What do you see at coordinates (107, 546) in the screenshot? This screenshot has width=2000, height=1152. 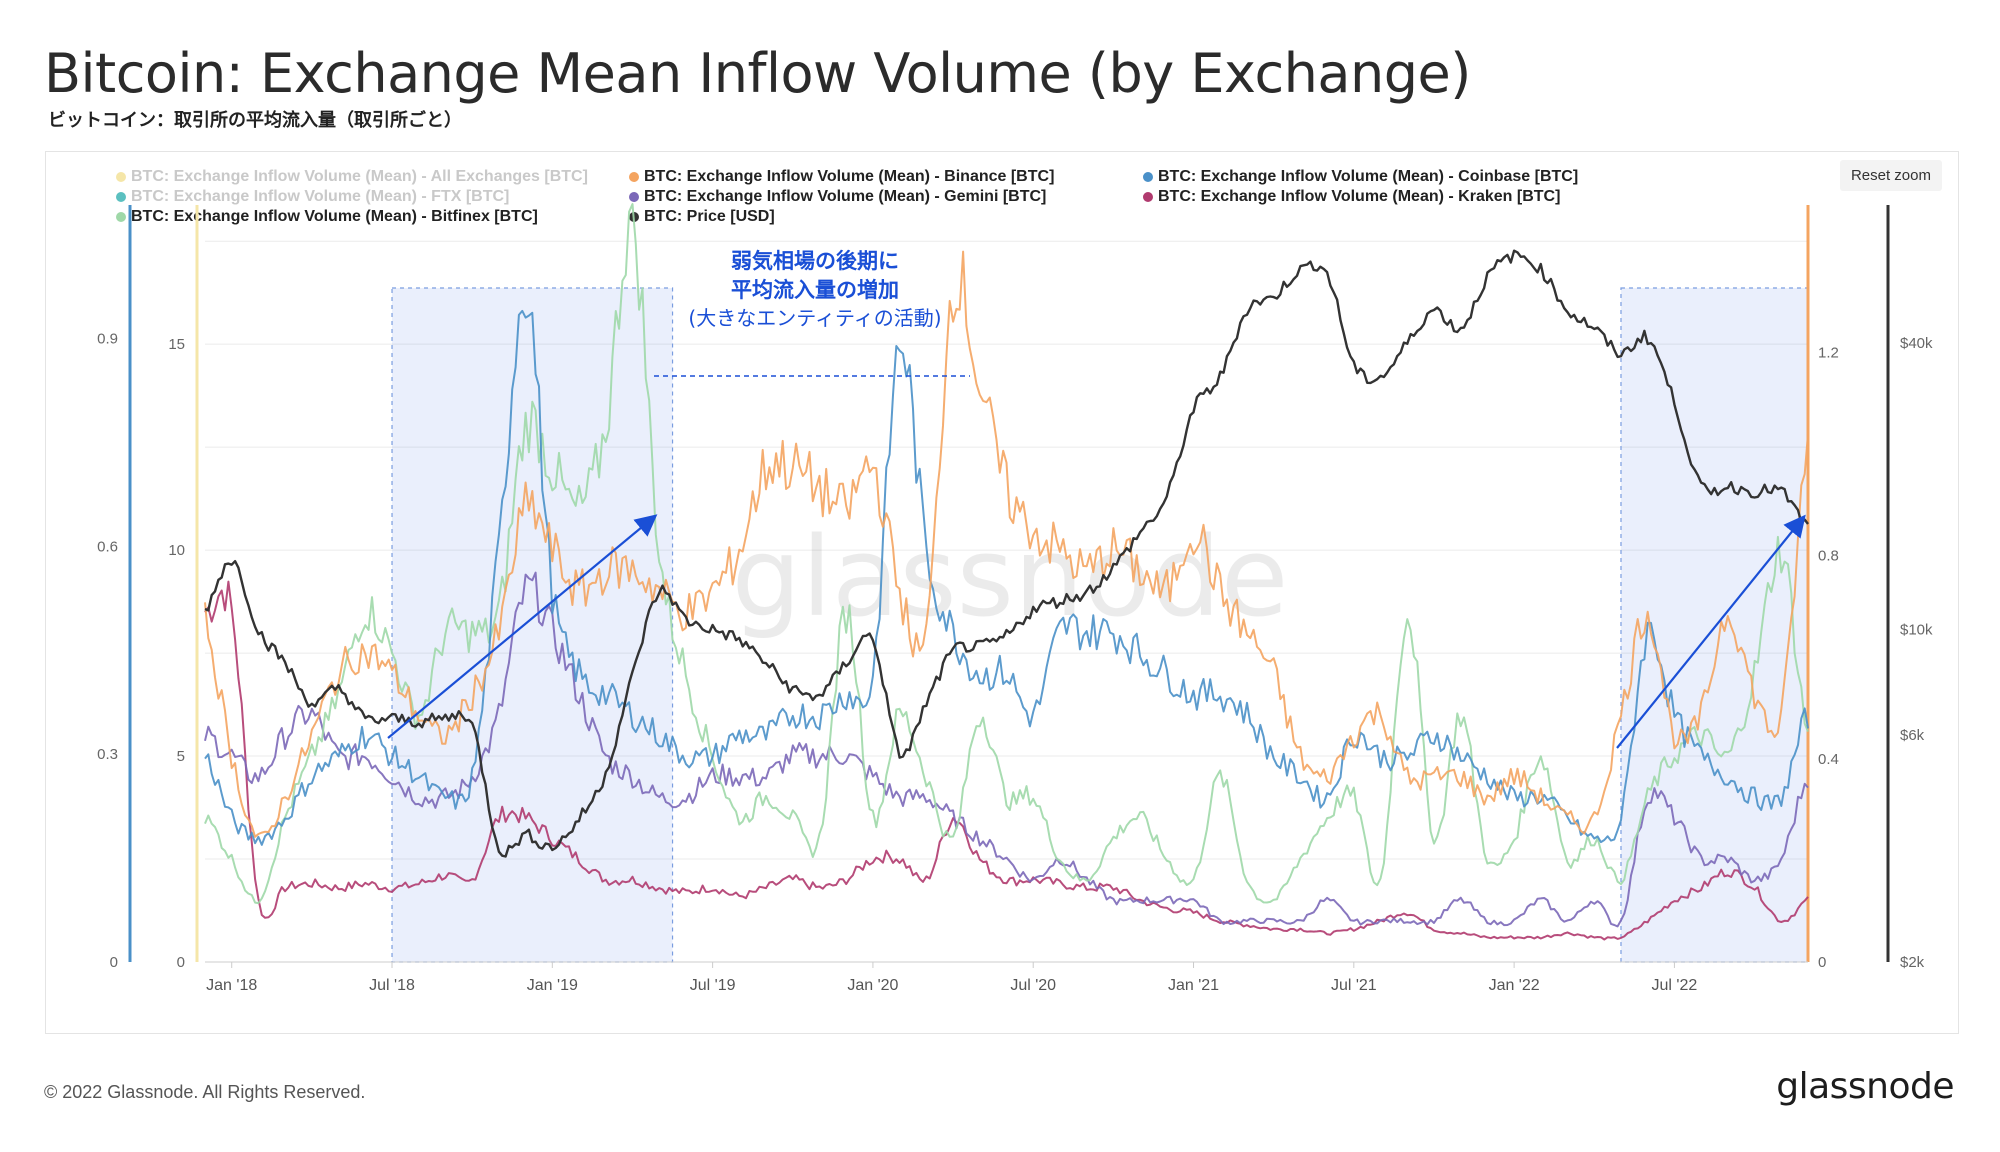 I see `y-tick-label: 0.6` at bounding box center [107, 546].